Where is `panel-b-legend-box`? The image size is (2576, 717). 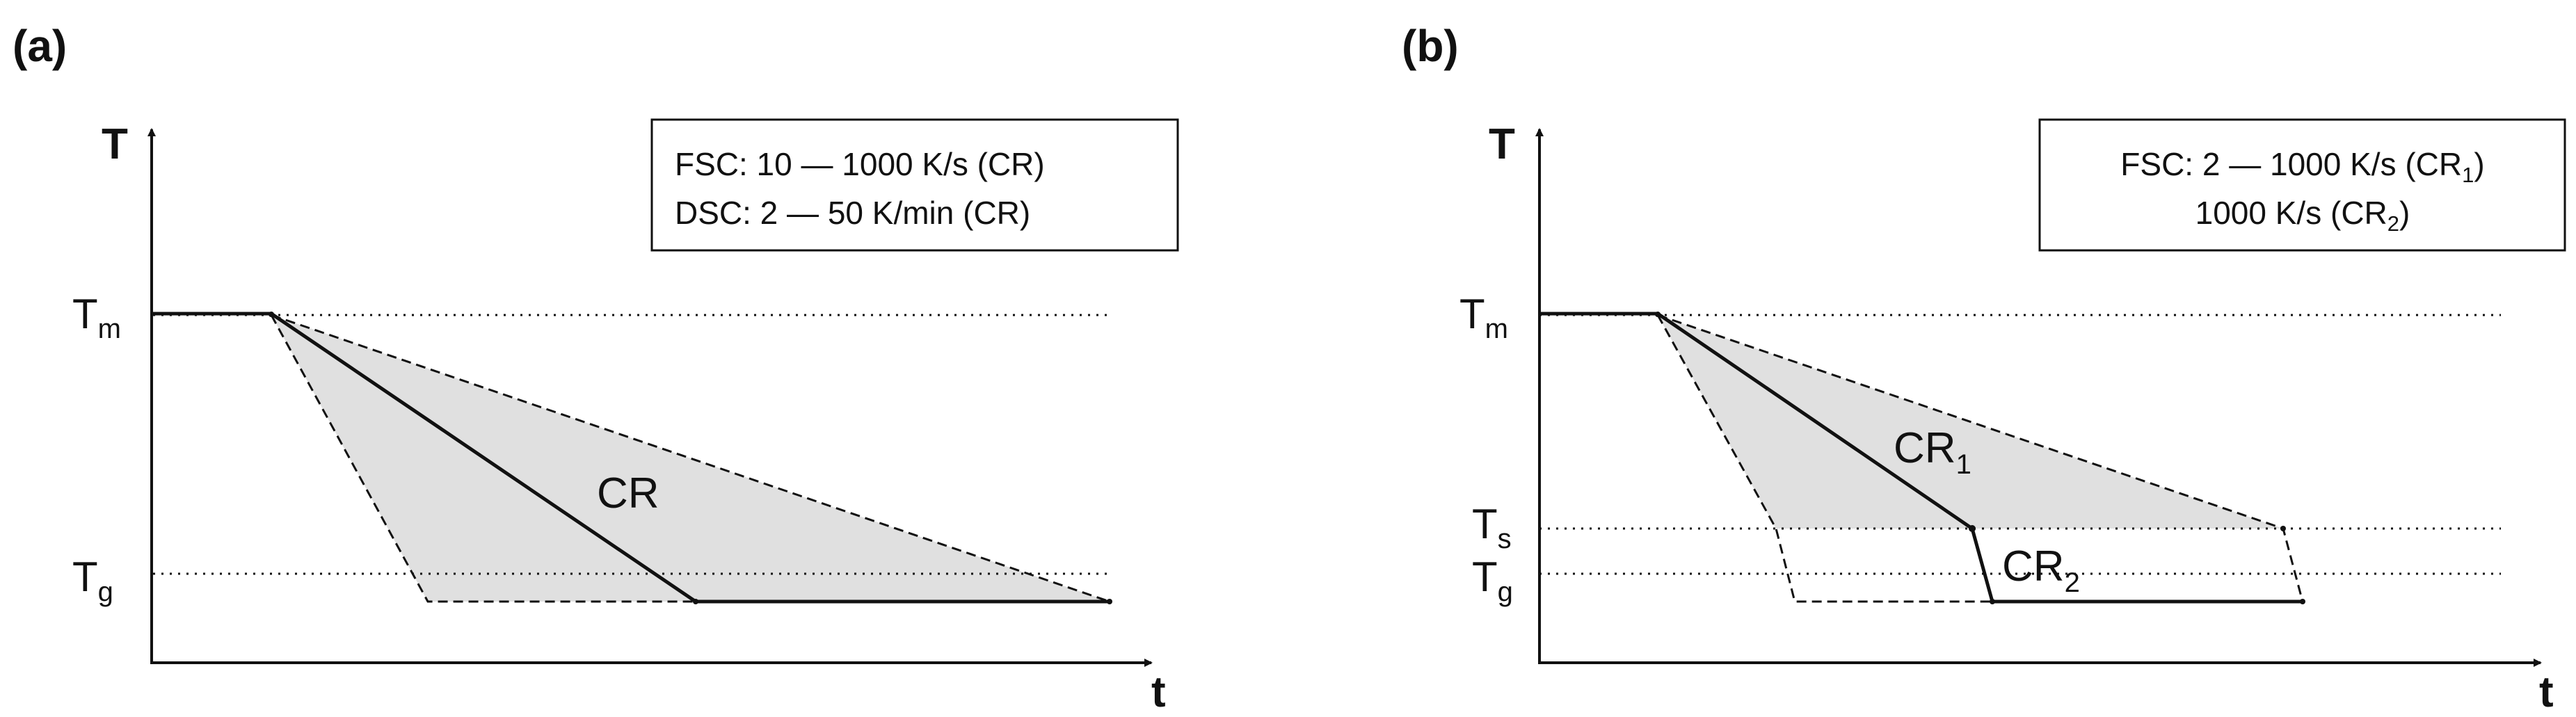 panel-b-legend-box is located at coordinates (2302, 185).